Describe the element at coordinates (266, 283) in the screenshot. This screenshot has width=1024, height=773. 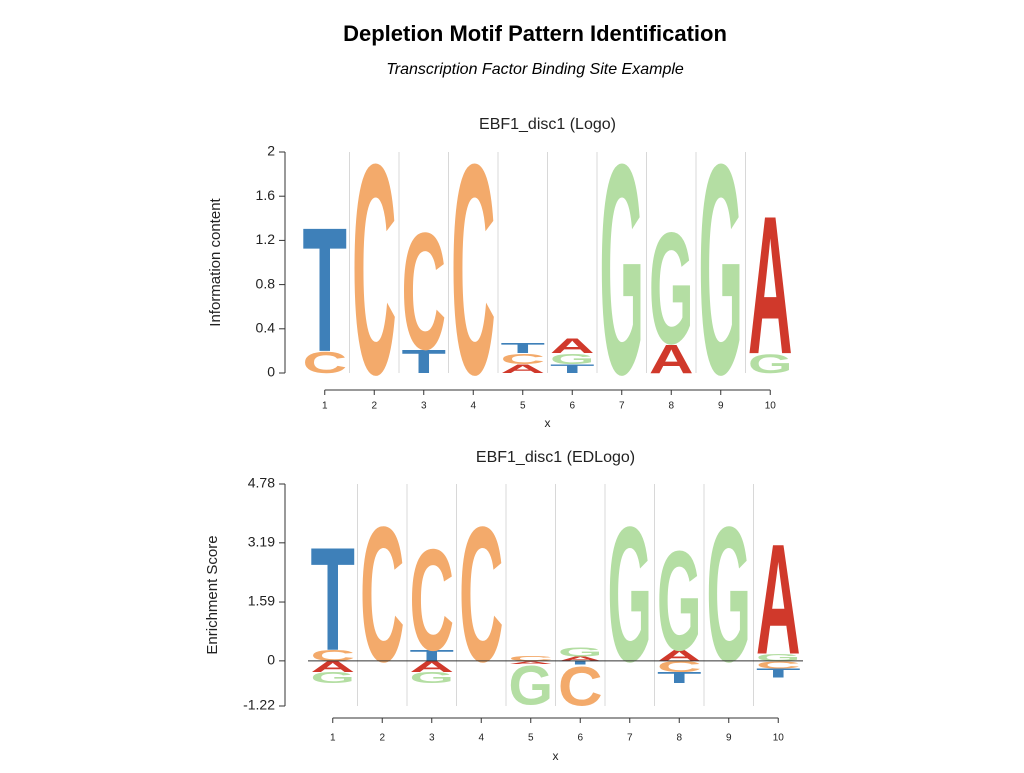
I see `y-tick-label: 0.8` at that location.